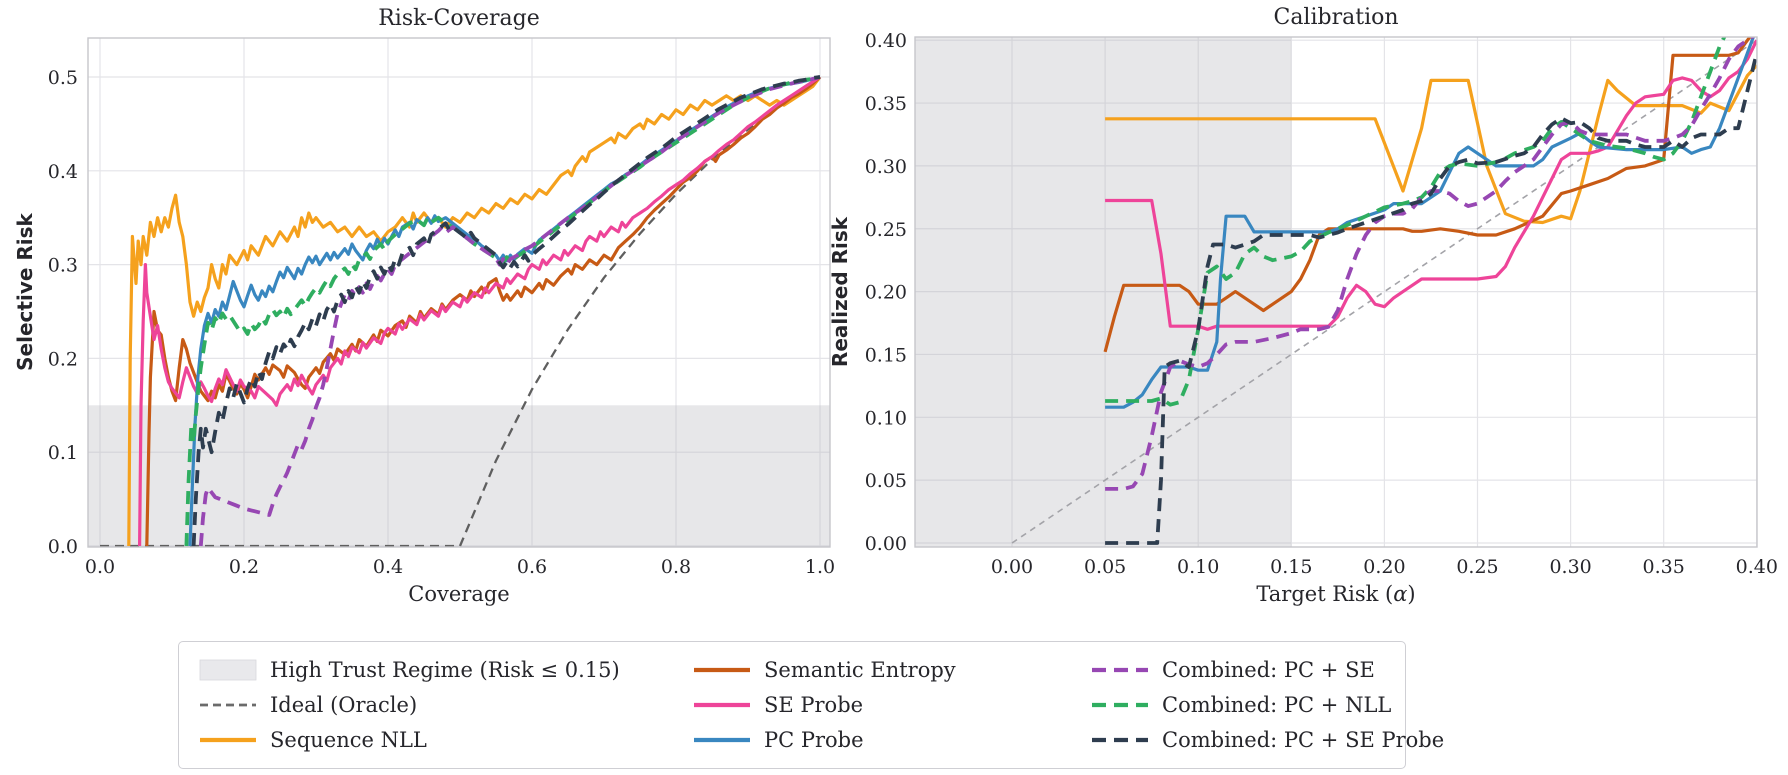  What do you see at coordinates (1120, 740) in the screenshot?
I see `combined-pc-se-probe-line-swatch` at bounding box center [1120, 740].